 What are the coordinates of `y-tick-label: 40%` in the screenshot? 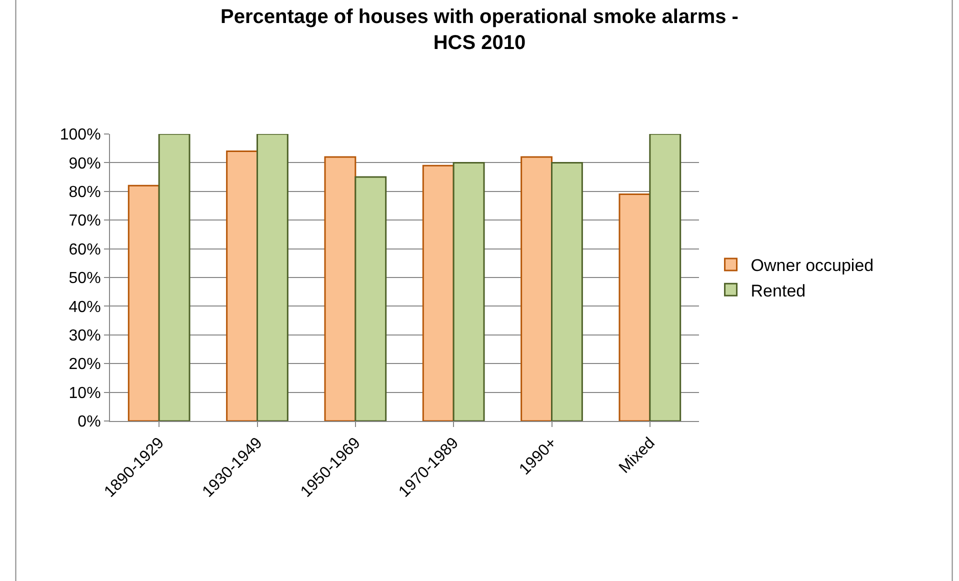 It's located at (84, 307).